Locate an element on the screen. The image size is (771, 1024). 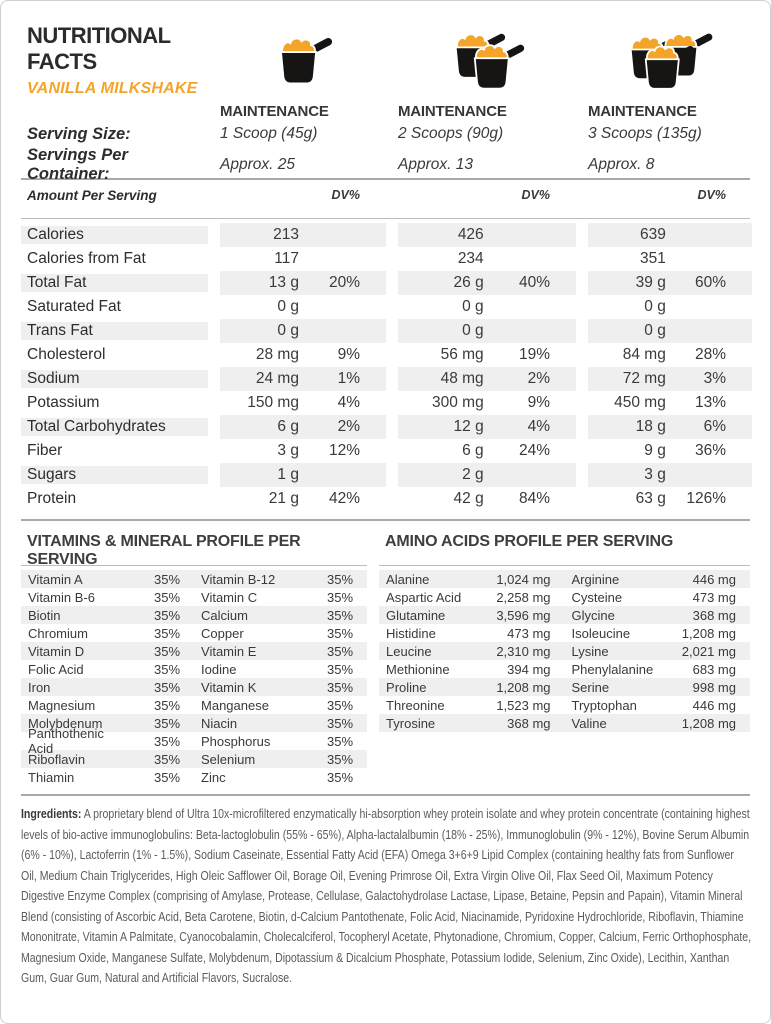
vitamin-row: Vitamin D 35% Vitamin E 35% is located at coordinates (194, 651).